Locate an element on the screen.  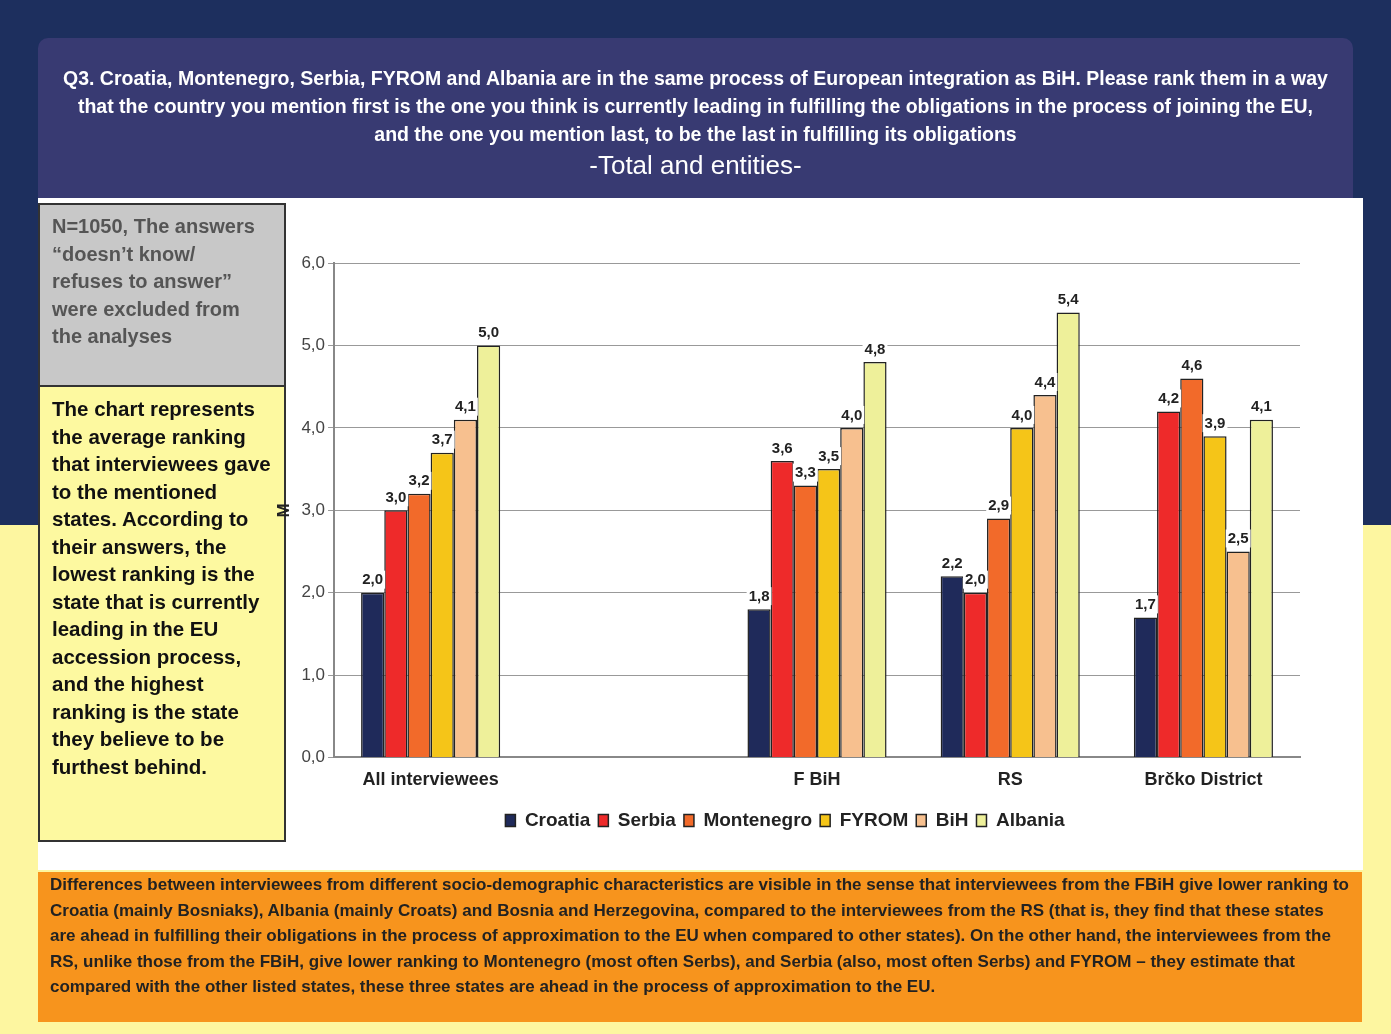
data-label: 3,3 is located at coordinates (805, 472).